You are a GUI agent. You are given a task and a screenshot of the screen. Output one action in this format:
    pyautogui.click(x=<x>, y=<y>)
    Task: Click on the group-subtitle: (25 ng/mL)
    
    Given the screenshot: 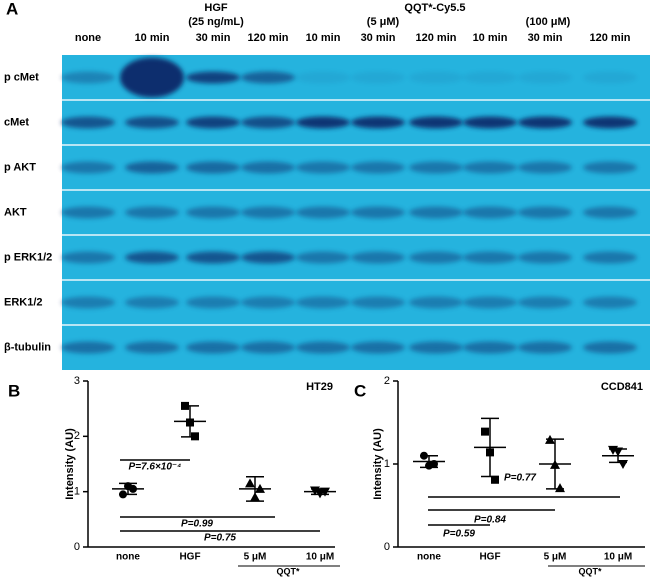 What is the action you would take?
    pyautogui.click(x=216, y=22)
    